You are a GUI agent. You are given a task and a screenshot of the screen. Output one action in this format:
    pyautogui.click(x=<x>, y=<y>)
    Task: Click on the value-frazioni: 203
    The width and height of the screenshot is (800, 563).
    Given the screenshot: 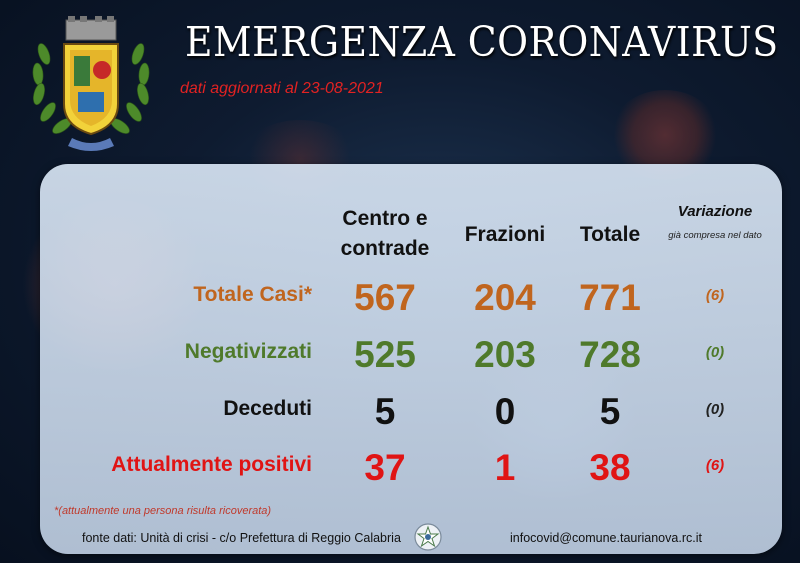 What is the action you would take?
    pyautogui.click(x=505, y=354)
    